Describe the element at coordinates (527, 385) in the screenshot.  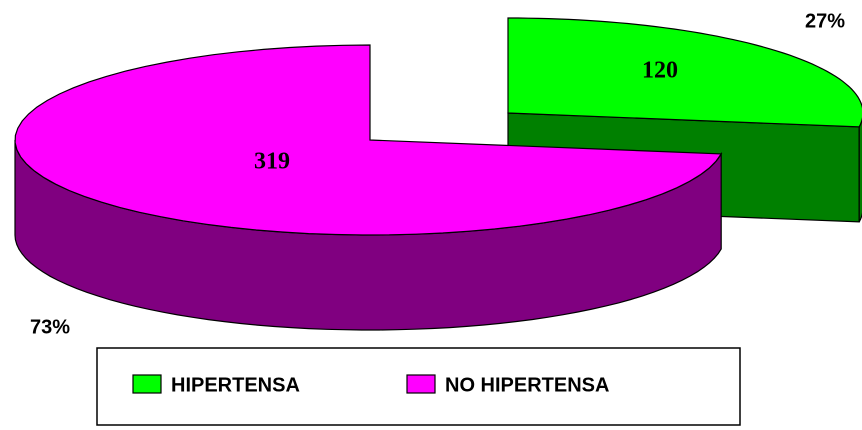
I see `legend-label: NO HIPERTENSA` at that location.